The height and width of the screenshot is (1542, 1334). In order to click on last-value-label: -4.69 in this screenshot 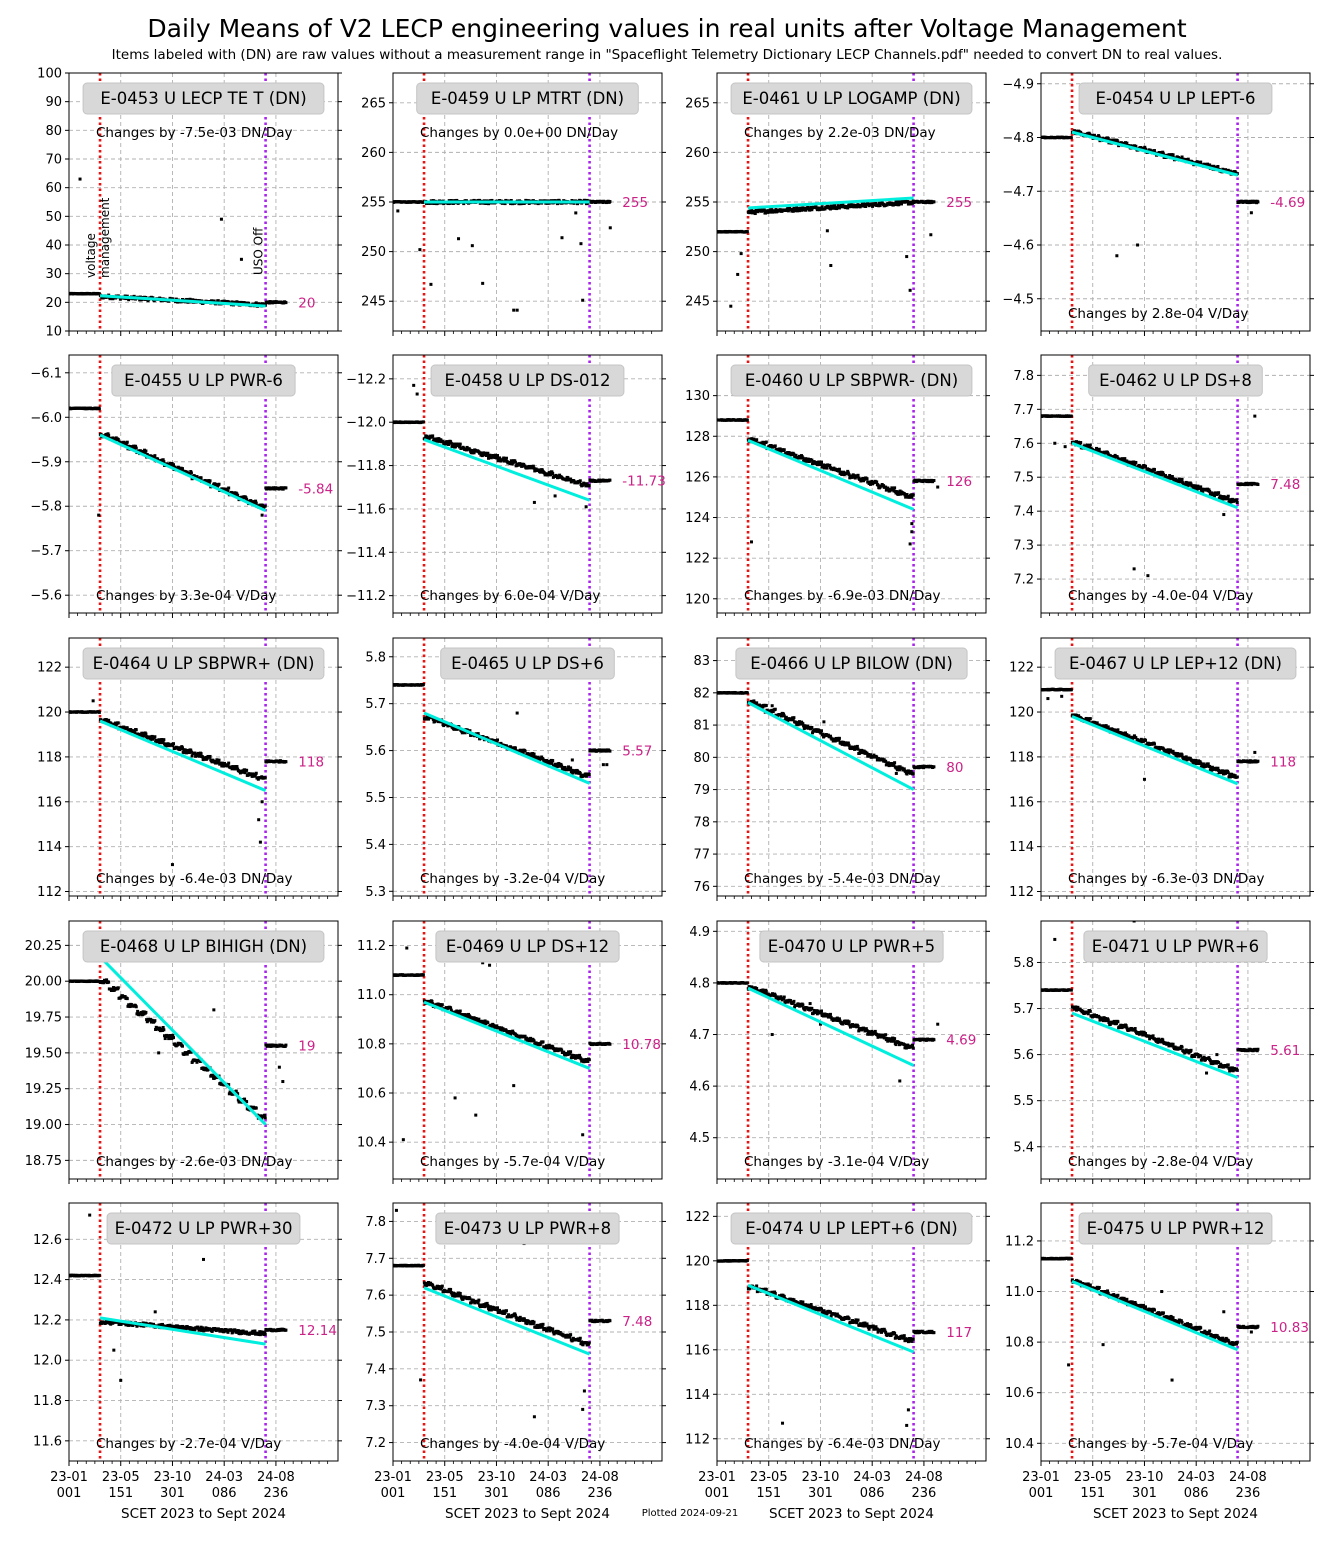, I will do `click(1287, 203)`.